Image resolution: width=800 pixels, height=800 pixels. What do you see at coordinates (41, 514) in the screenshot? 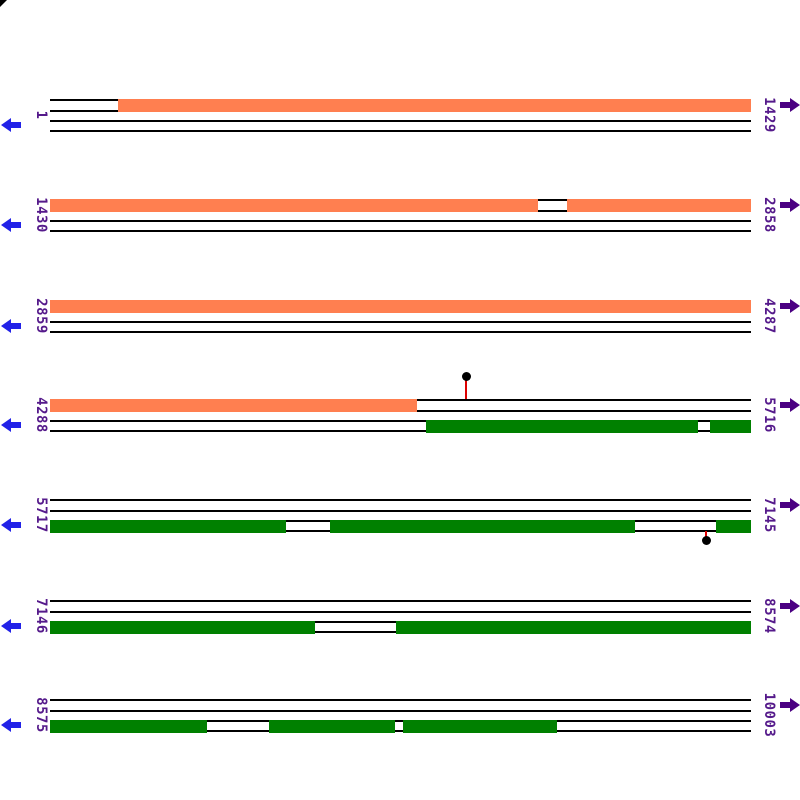
I see `row-start-coordinate: 5717` at bounding box center [41, 514].